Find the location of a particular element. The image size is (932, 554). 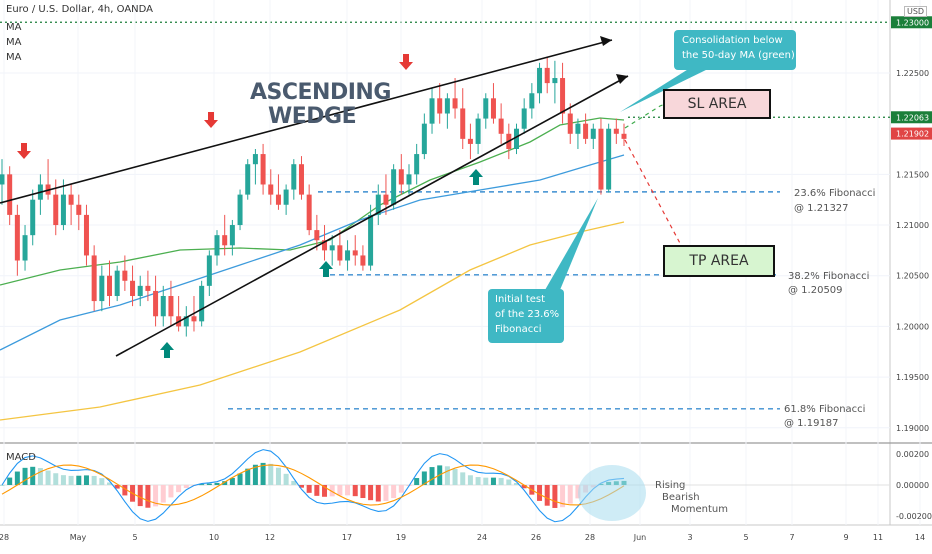

ma-legend-3: MA is located at coordinates (14, 57).